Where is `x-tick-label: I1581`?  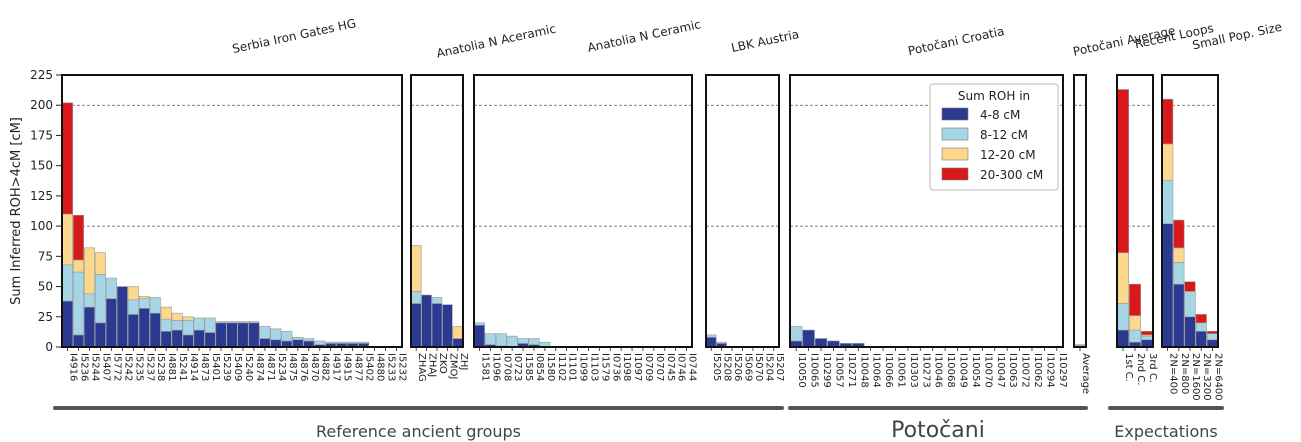 x-tick-label: I1581 is located at coordinates (484, 367).